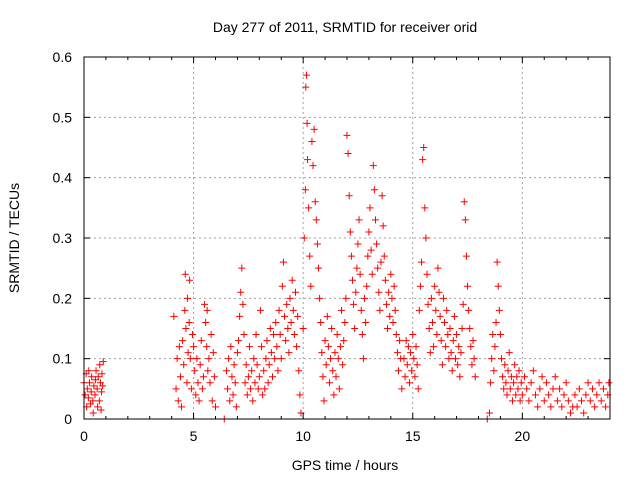  I want to click on y-axis-label: SRMTID / TECUs, so click(14, 238).